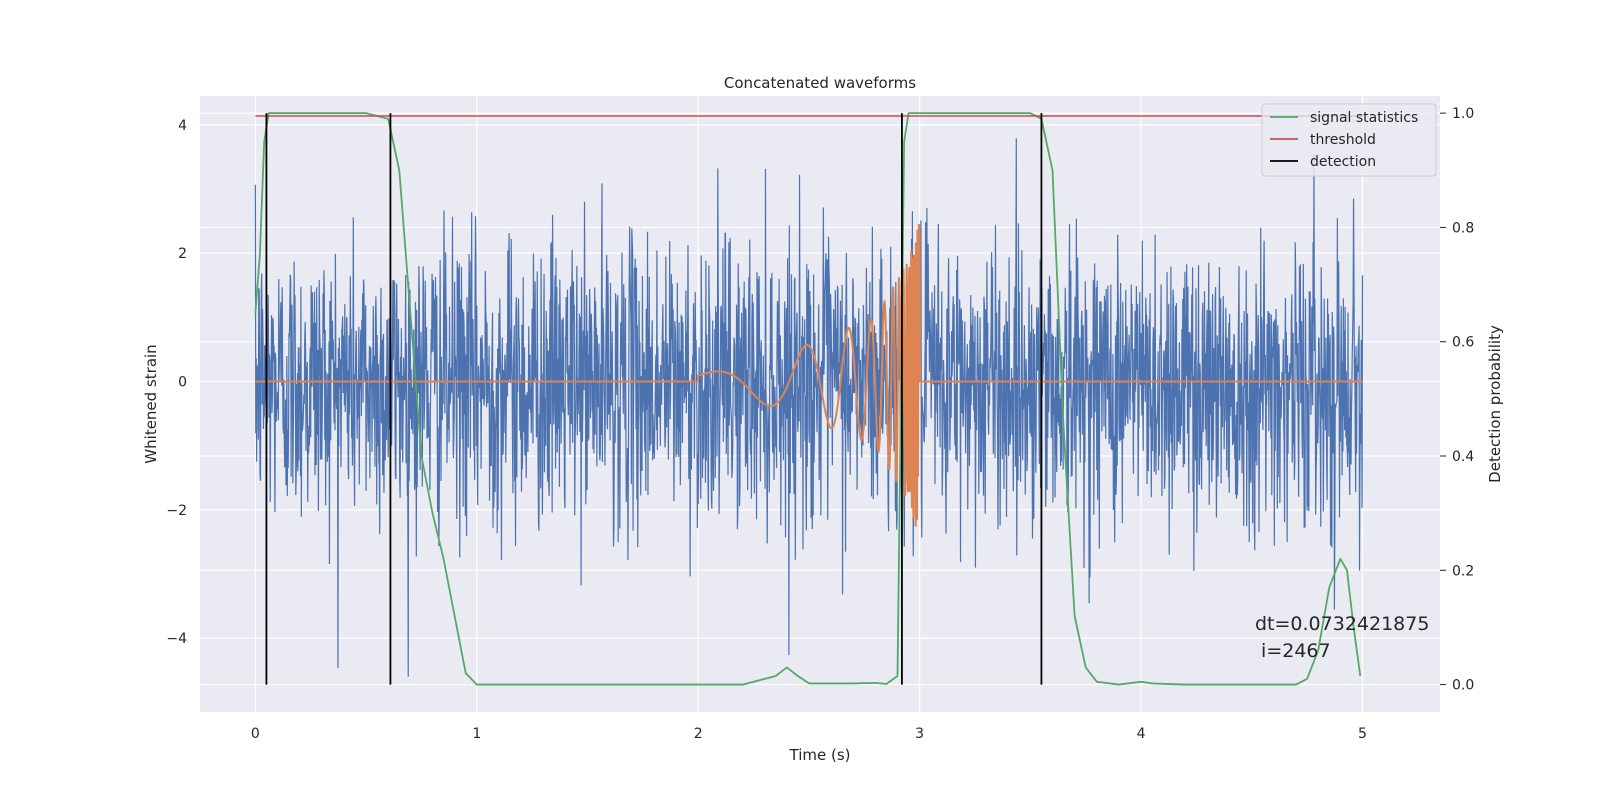 The height and width of the screenshot is (800, 1600). What do you see at coordinates (1343, 140) in the screenshot?
I see `legend-label-threshold: threshold` at bounding box center [1343, 140].